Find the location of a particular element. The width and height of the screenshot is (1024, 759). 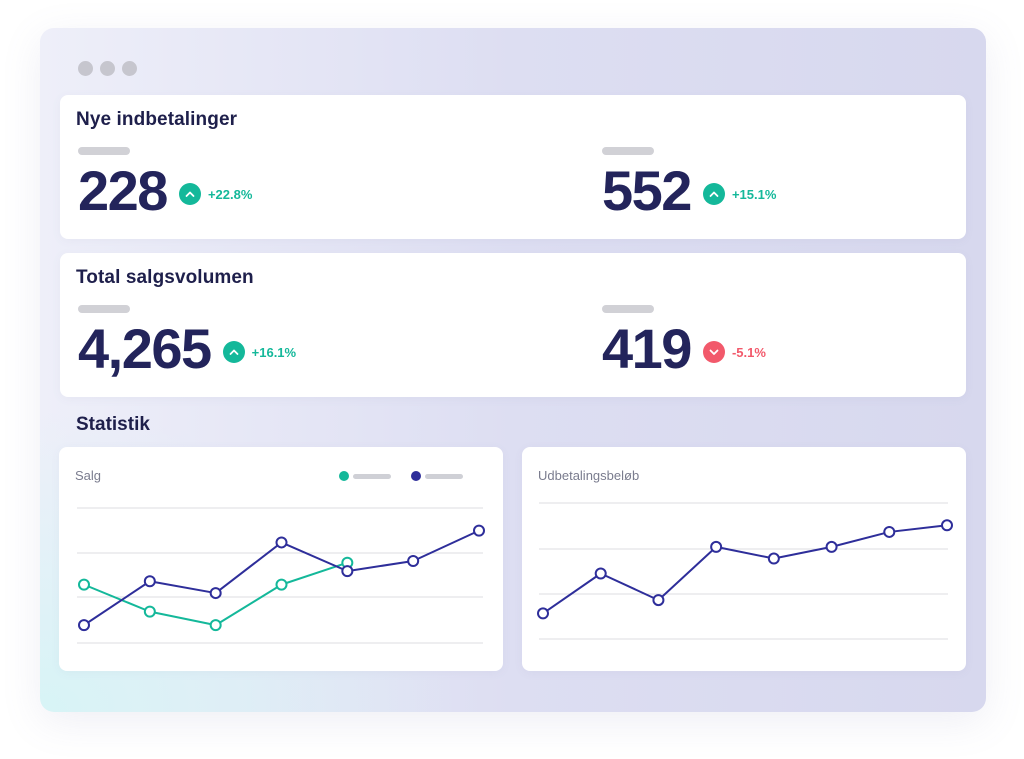

section-title-statistik: Statistik is located at coordinates (113, 424).